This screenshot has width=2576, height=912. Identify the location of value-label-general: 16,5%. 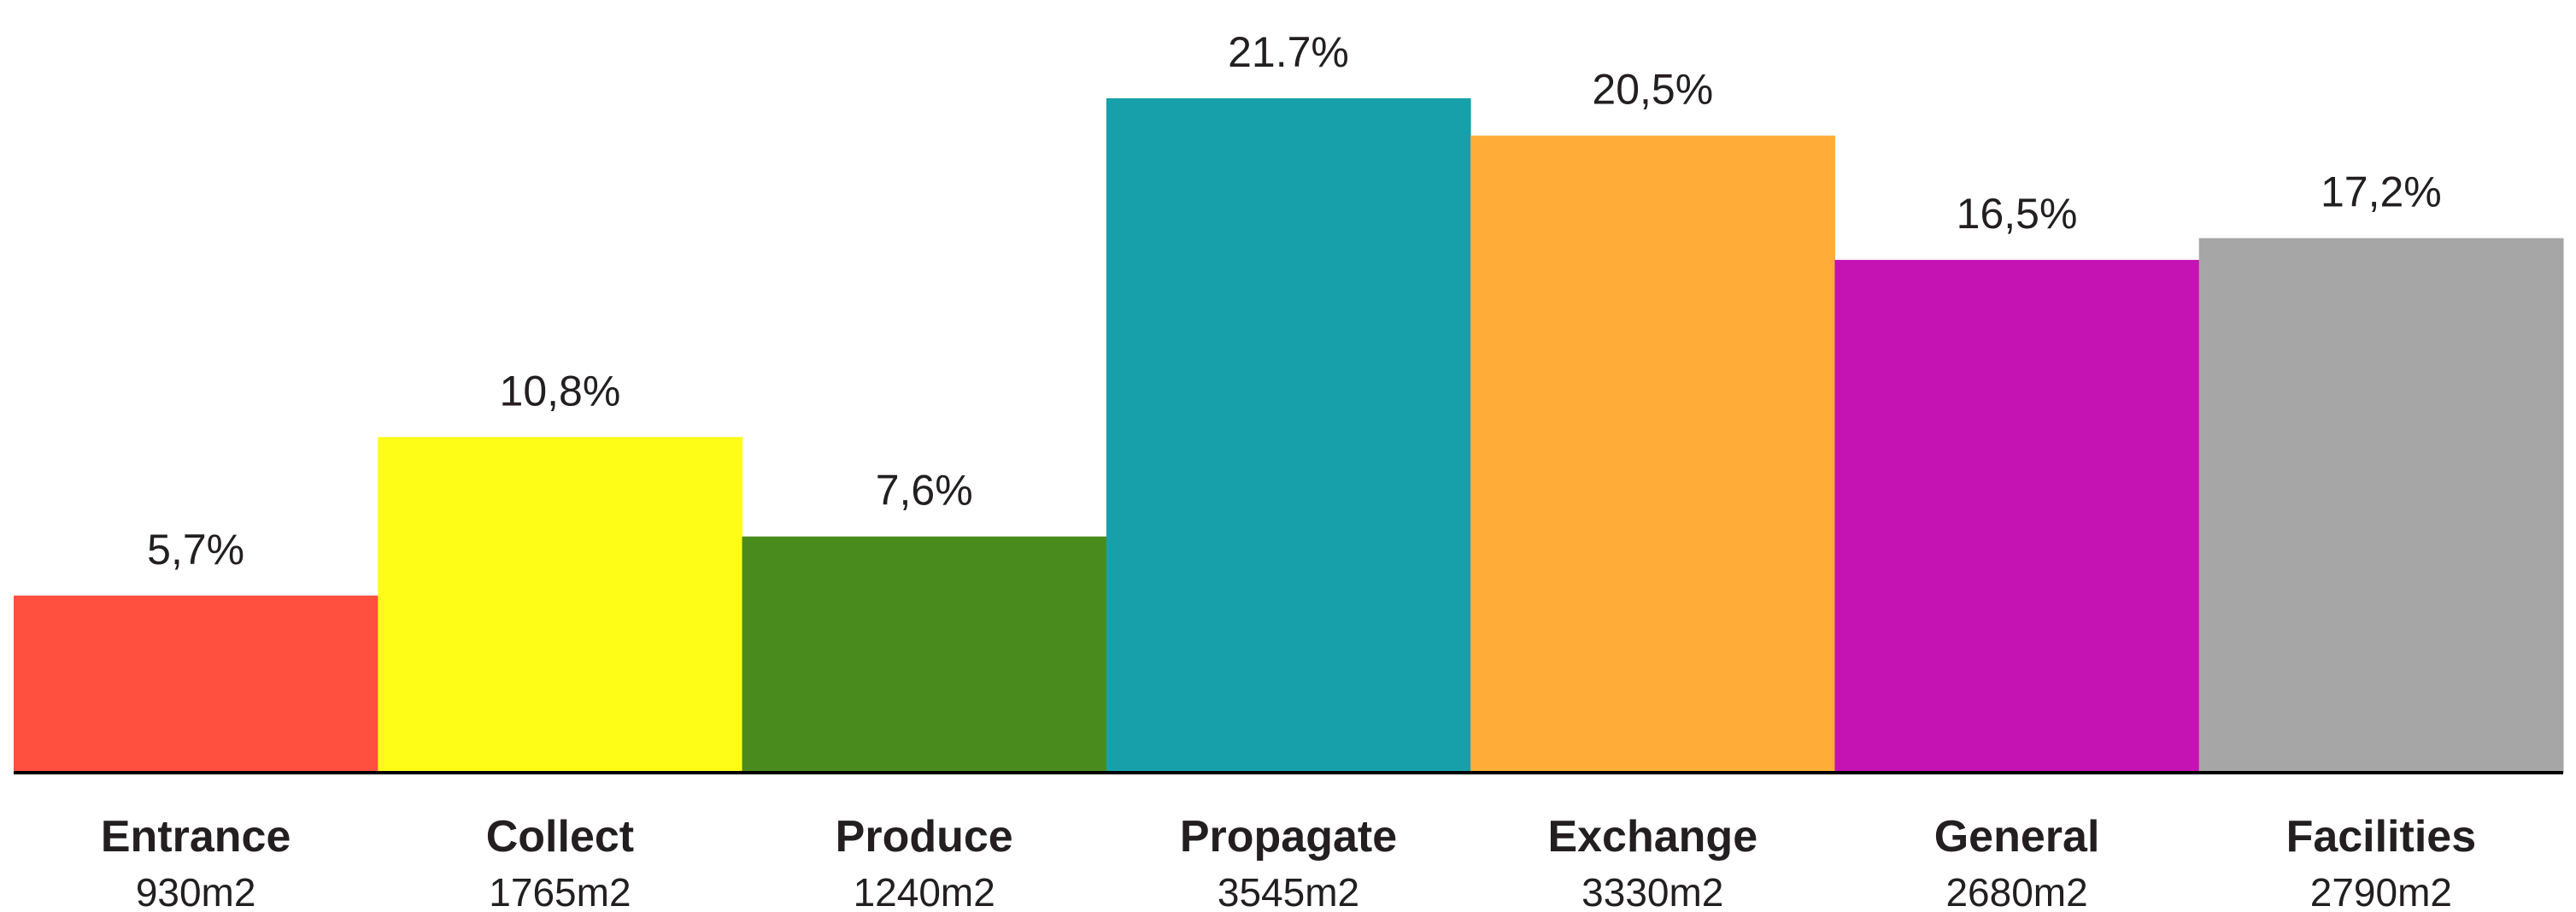
(2017, 214).